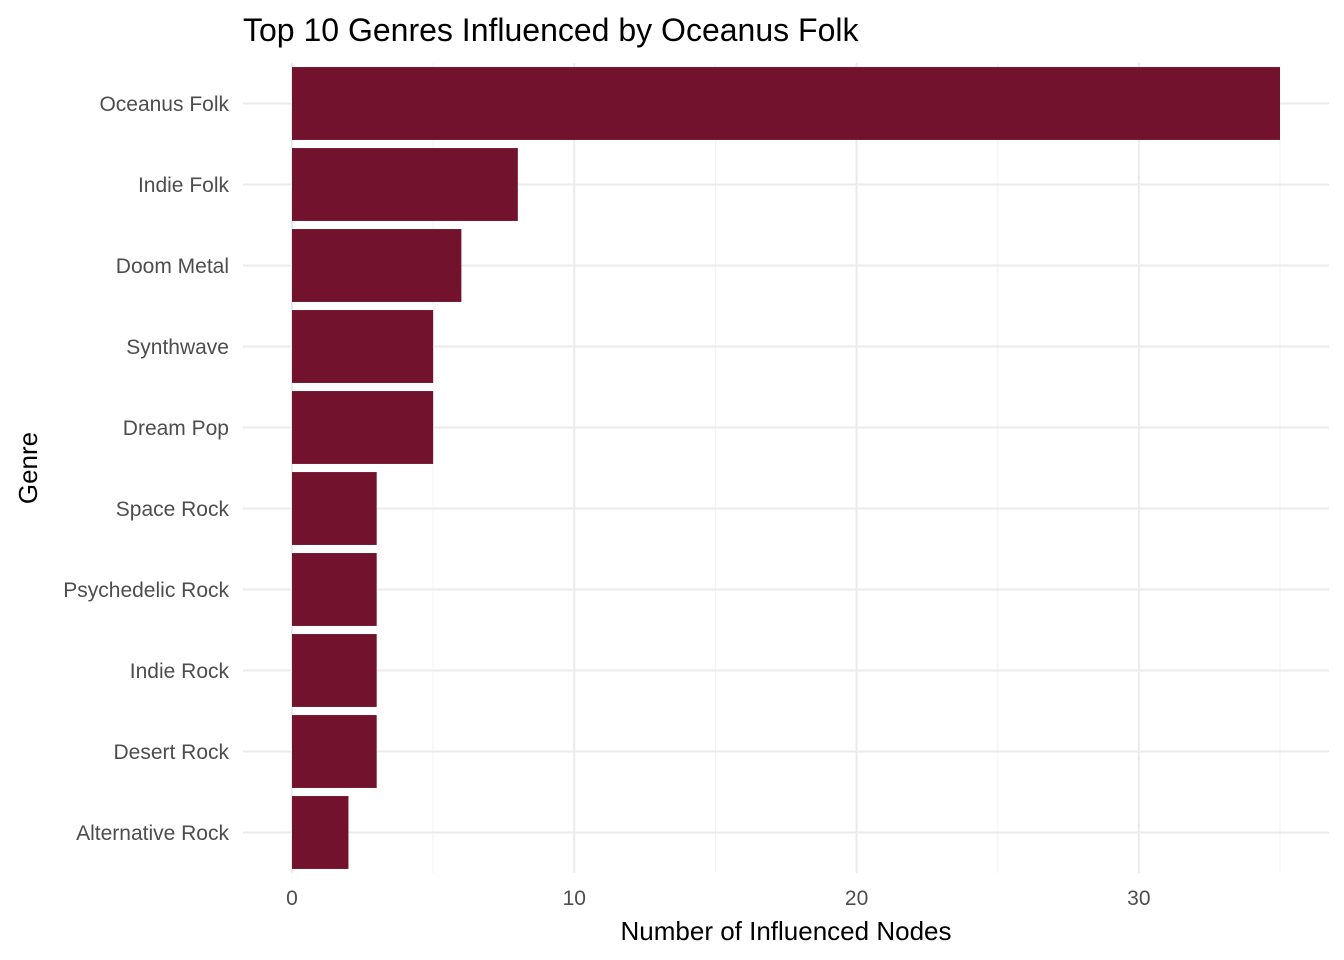 The height and width of the screenshot is (960, 1344). Describe the element at coordinates (786, 931) in the screenshot. I see `x-axis-title: Number of Influenced Nodes` at that location.